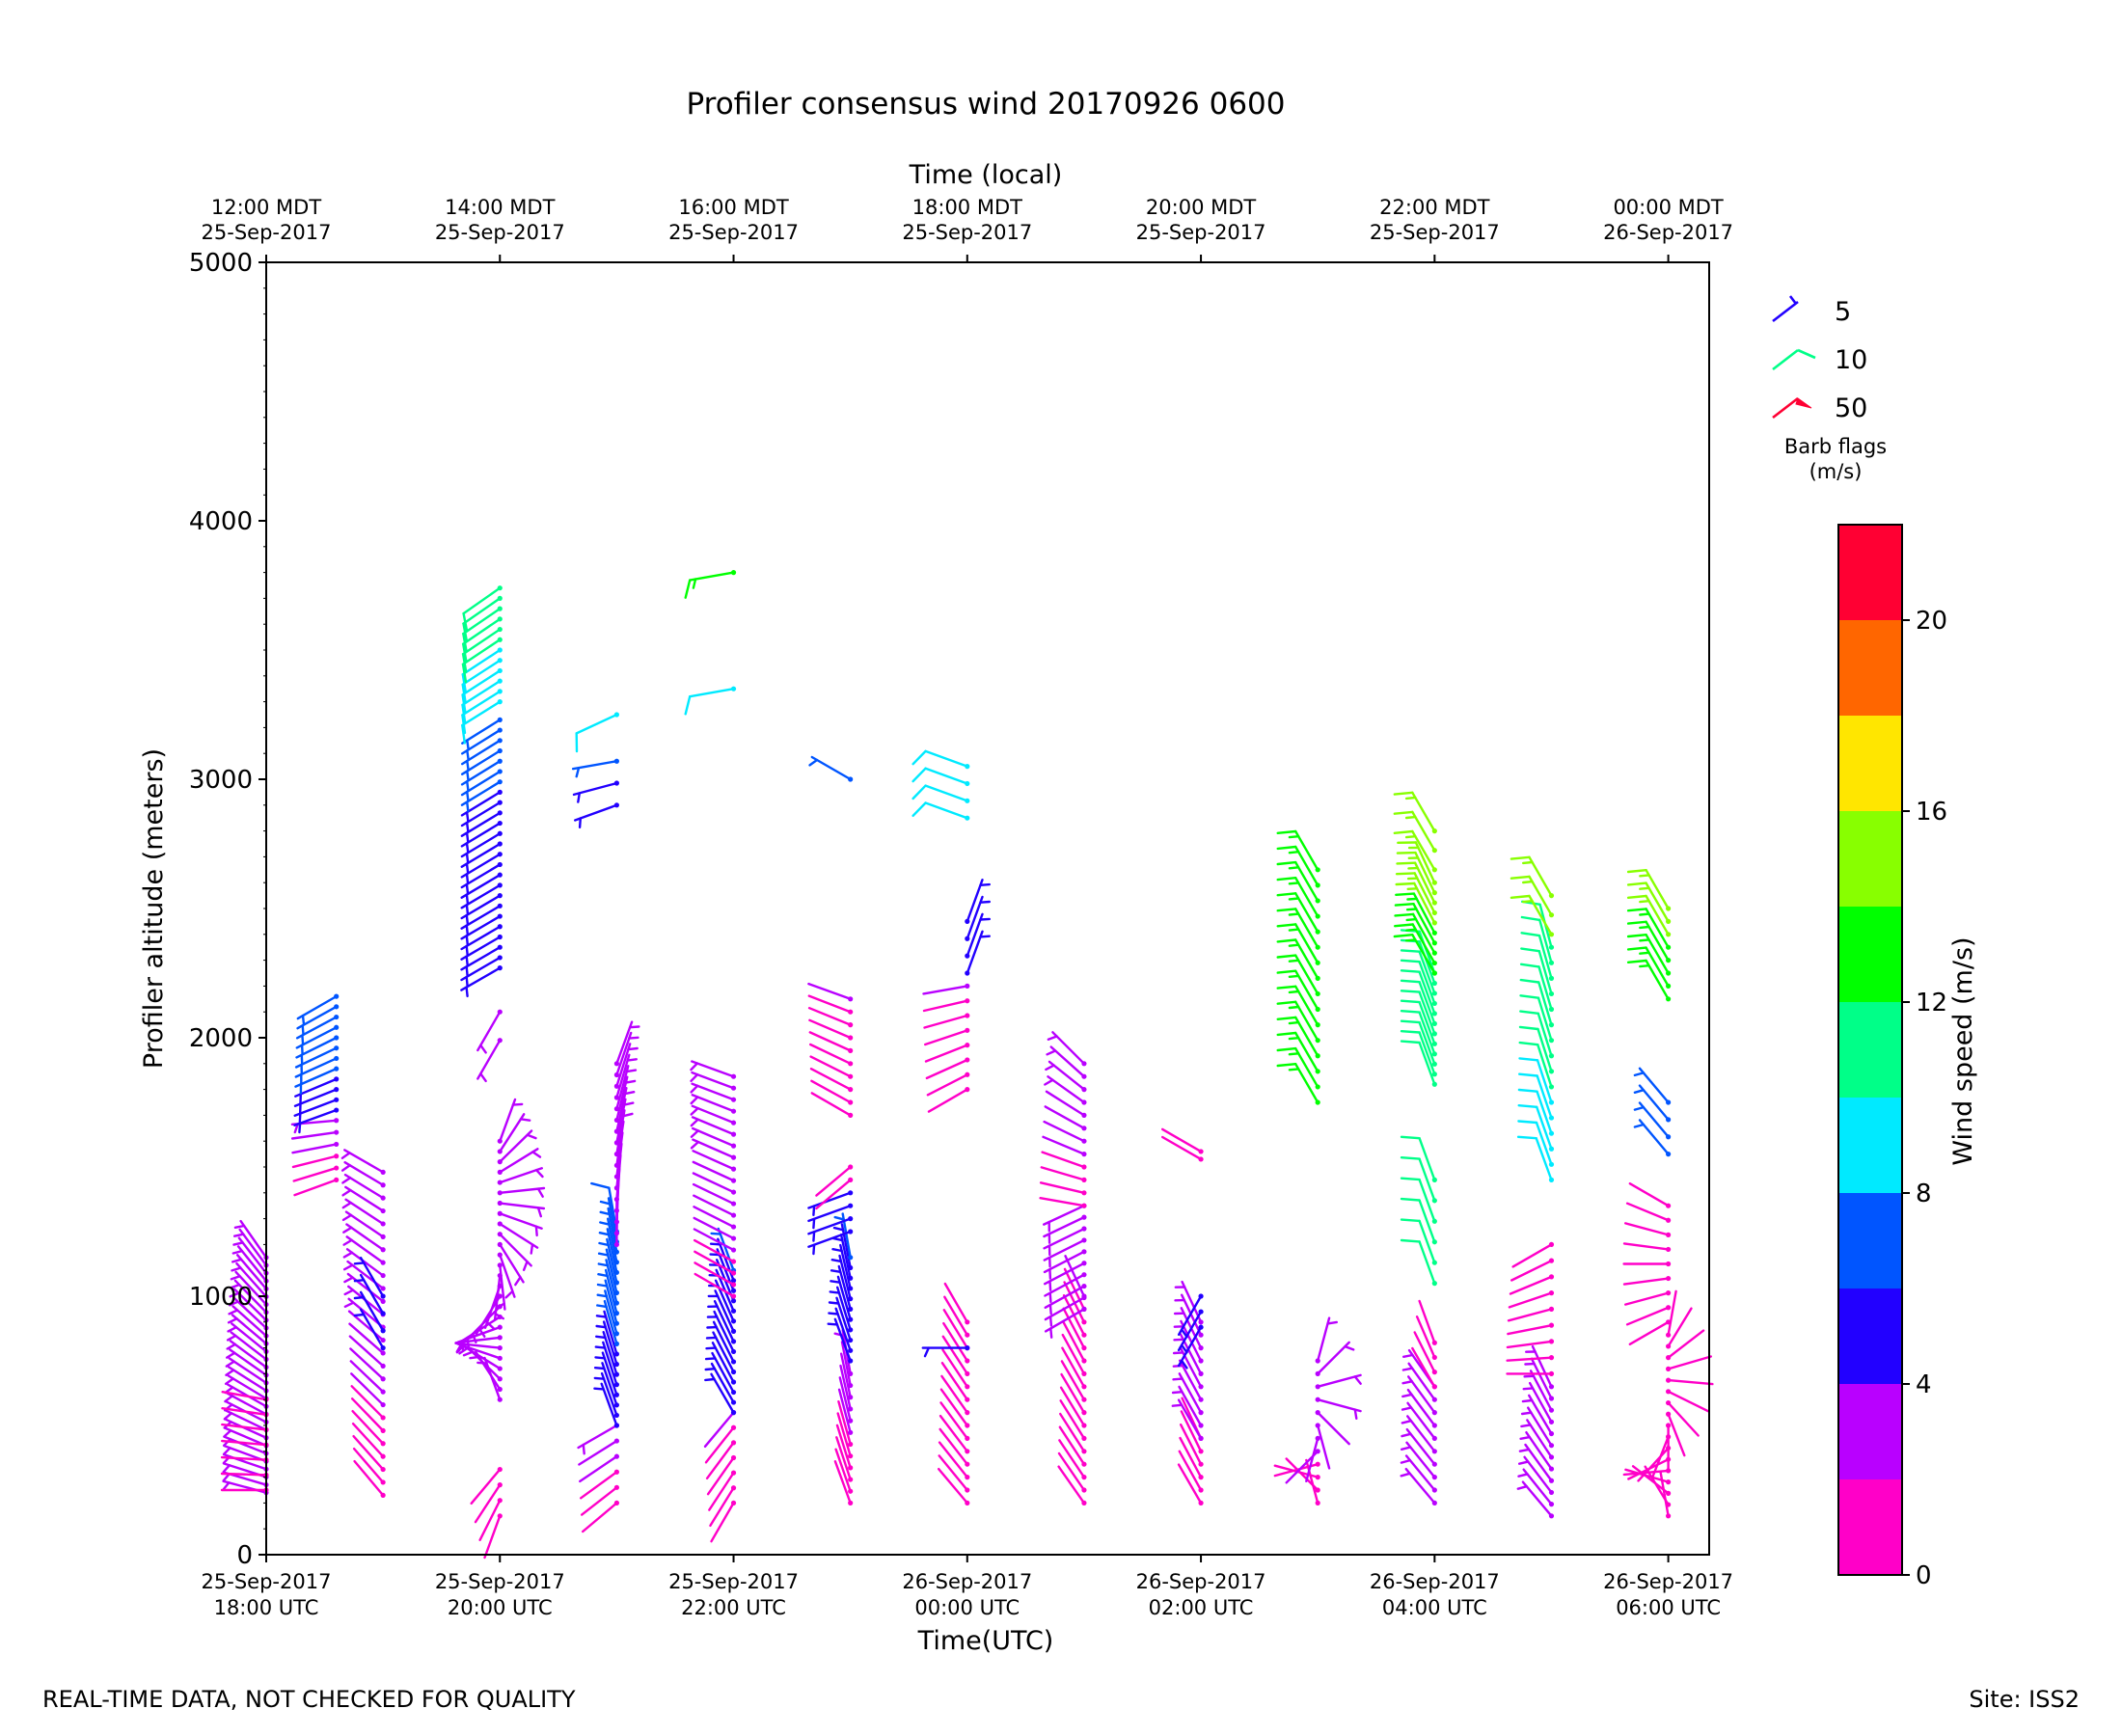 Image resolution: width=2122 pixels, height=1736 pixels. Describe the element at coordinates (1820, 408) in the screenshot. I see `legend-item-50: 50` at that location.